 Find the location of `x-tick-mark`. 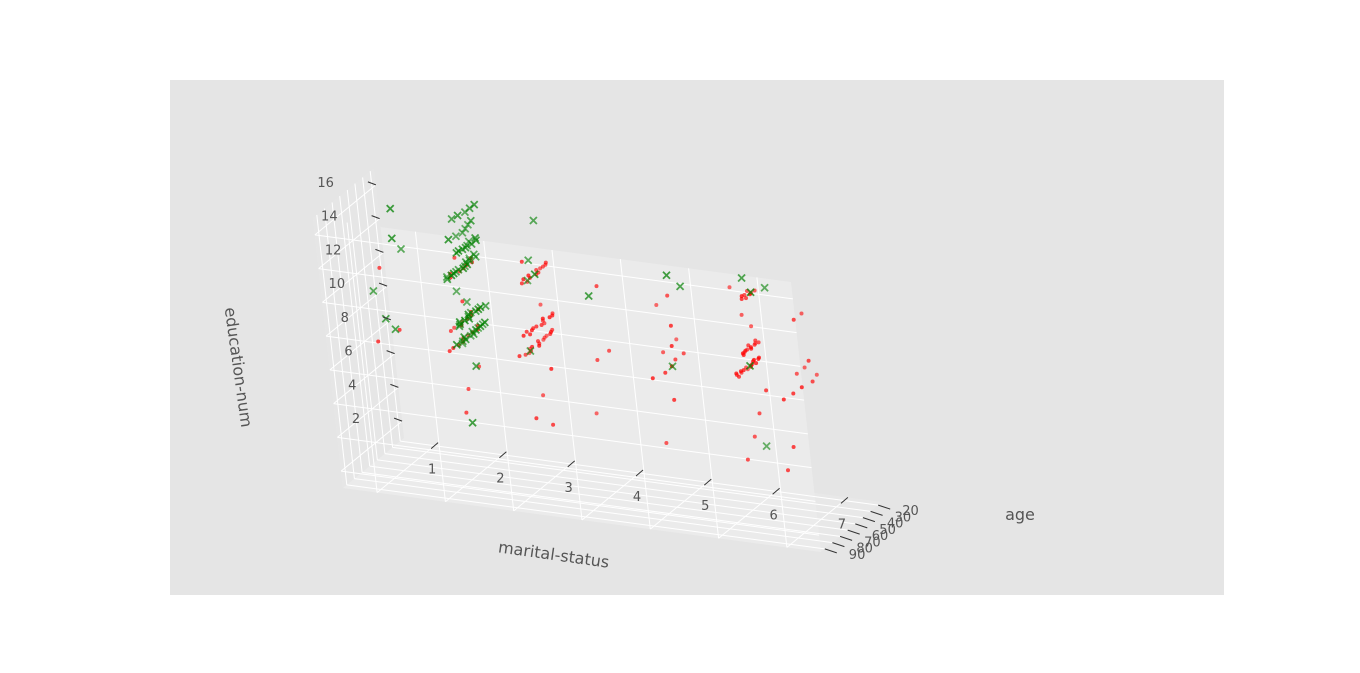

x-tick-mark is located at coordinates (844, 500).